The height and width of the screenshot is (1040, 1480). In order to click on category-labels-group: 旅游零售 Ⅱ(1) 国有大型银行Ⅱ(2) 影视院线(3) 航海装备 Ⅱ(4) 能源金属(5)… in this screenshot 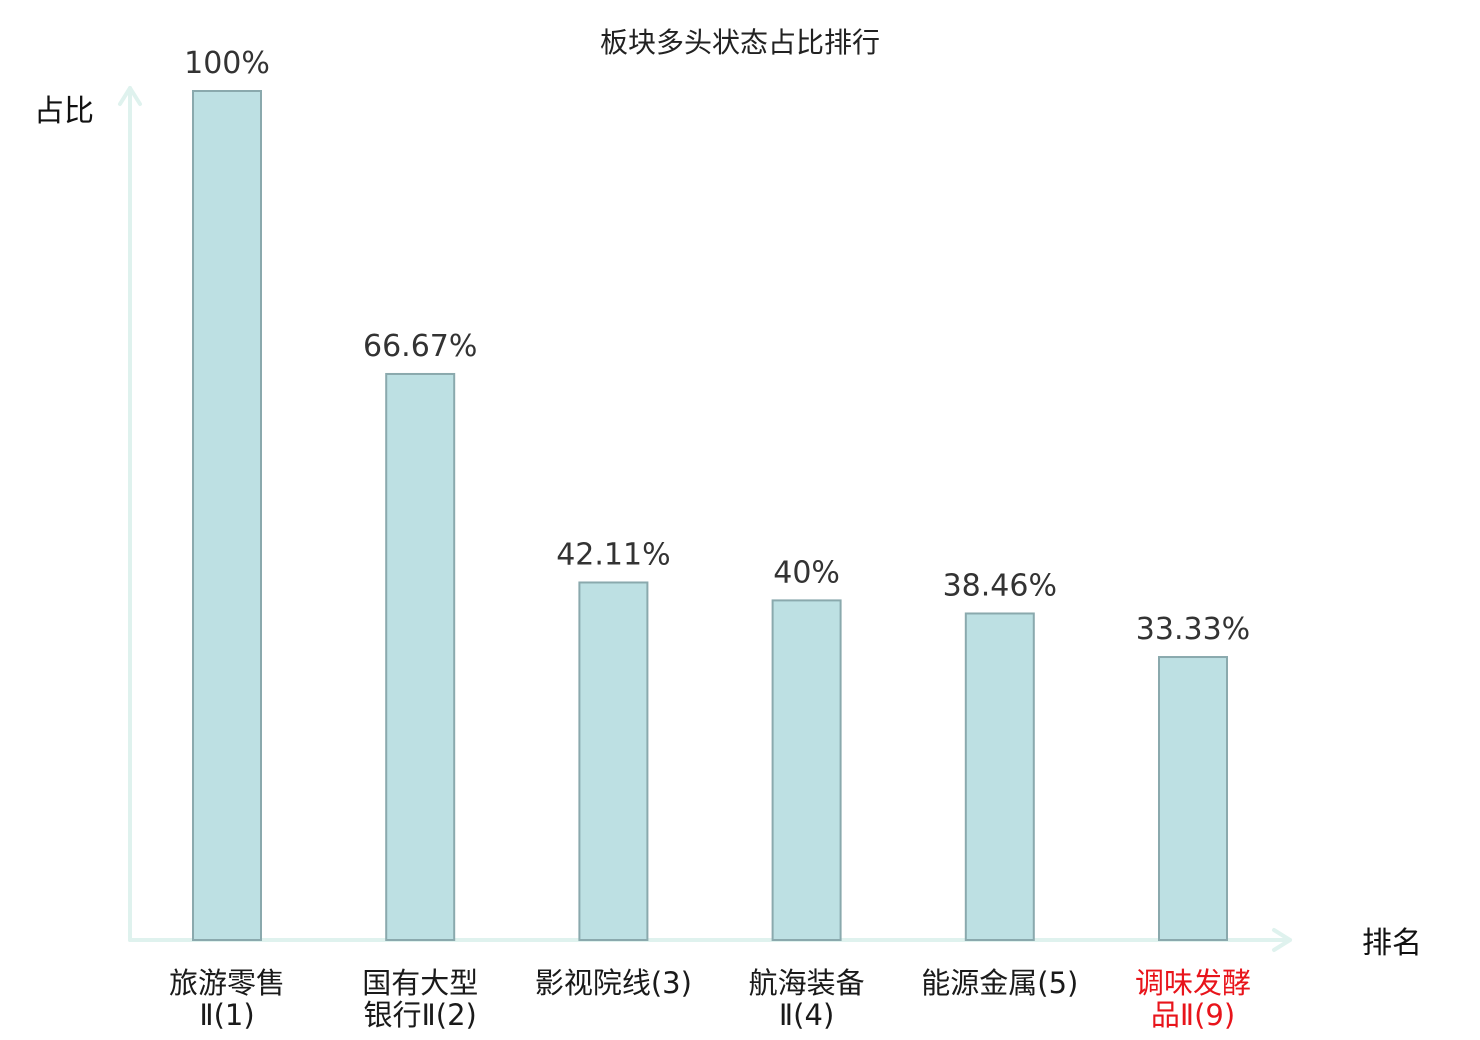, I will do `click(710, 999)`.